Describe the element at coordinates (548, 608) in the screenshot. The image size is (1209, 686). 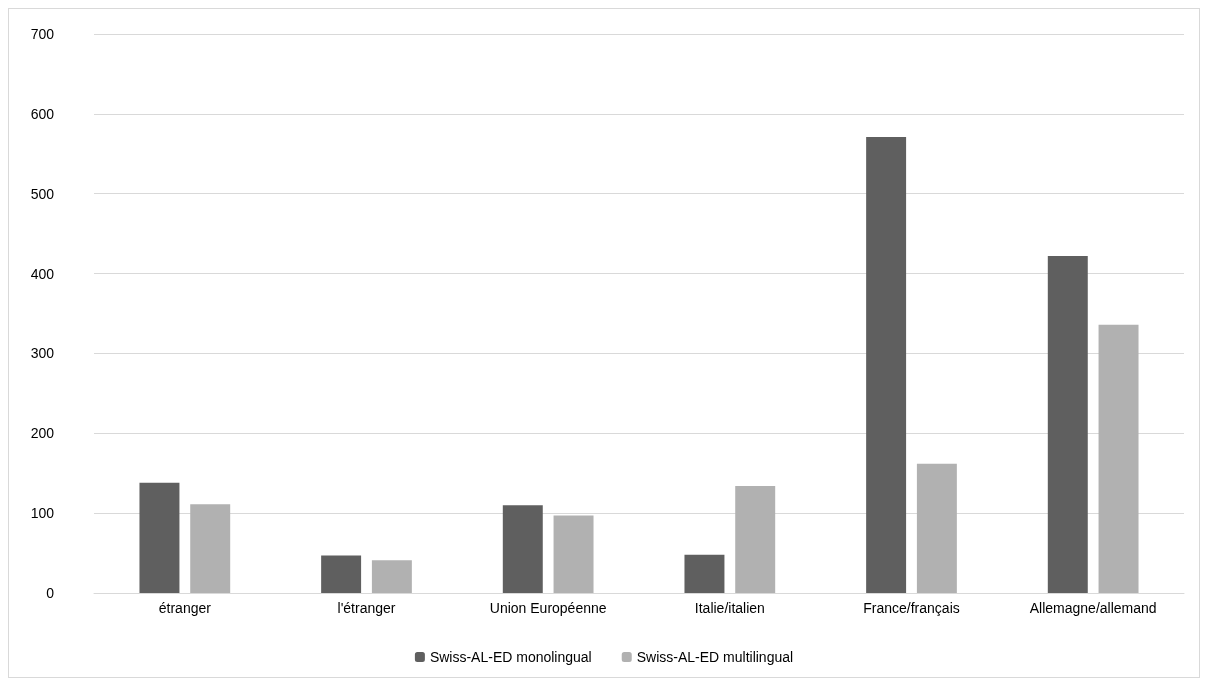
I see `x-tick-label: Union Européenne` at that location.